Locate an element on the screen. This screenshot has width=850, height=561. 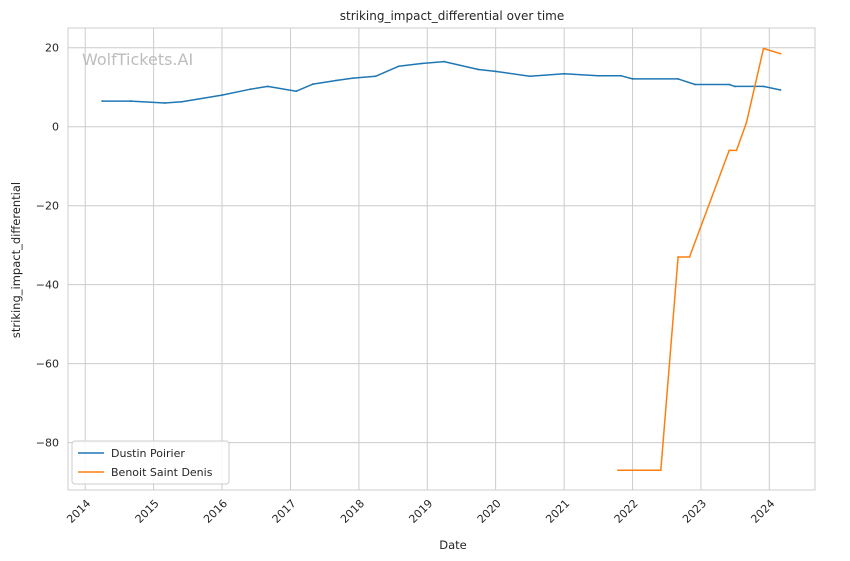
y-tick-label: −60 is located at coordinates (47, 364).